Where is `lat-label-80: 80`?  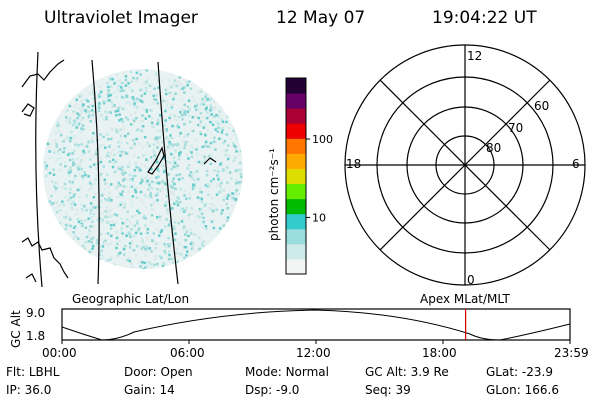 lat-label-80: 80 is located at coordinates (493, 148).